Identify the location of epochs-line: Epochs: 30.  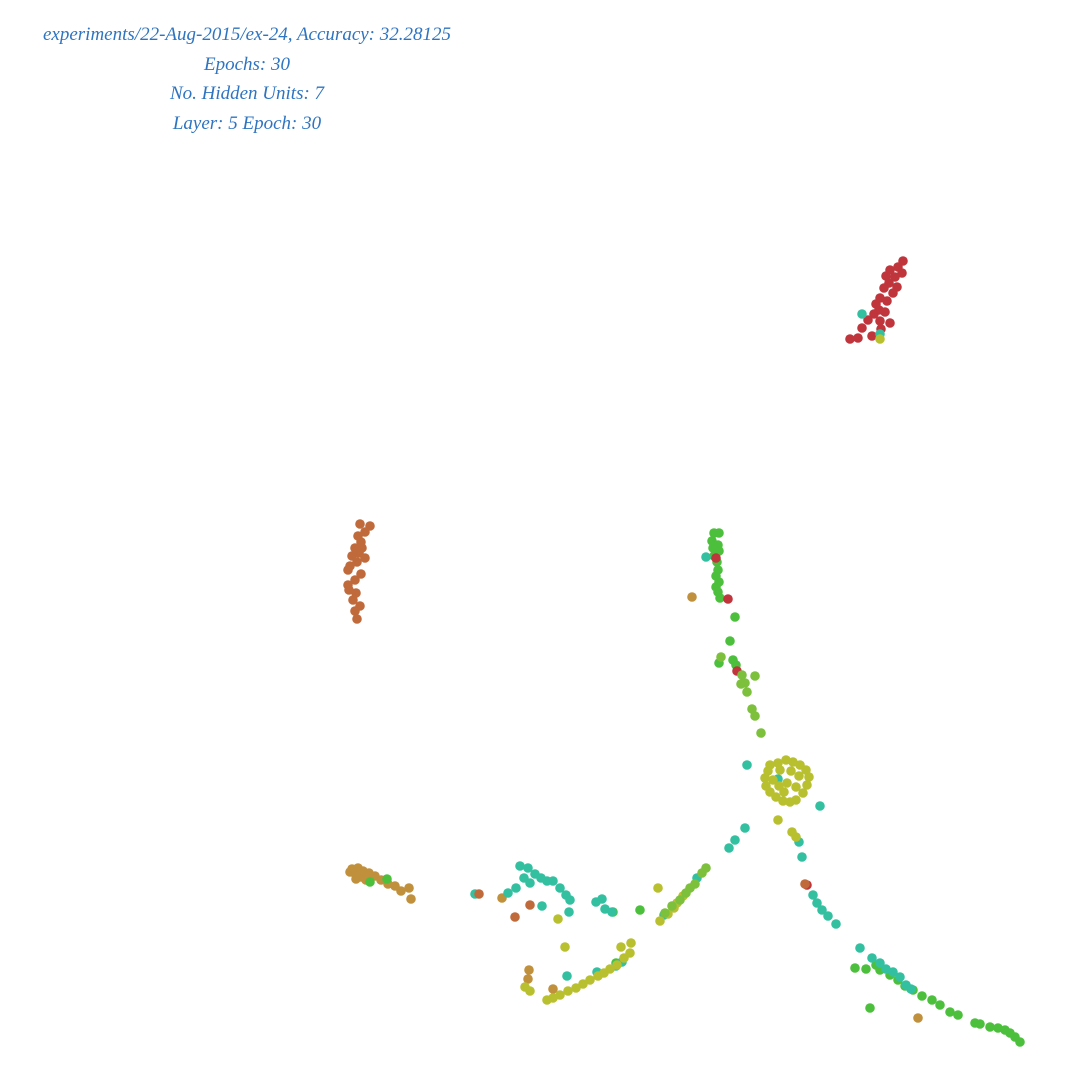
(246, 64).